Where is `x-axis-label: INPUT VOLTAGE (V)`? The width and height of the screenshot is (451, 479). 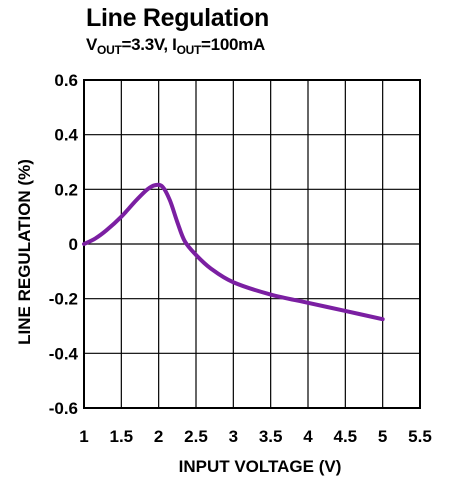 x-axis-label: INPUT VOLTAGE (V) is located at coordinates (260, 466).